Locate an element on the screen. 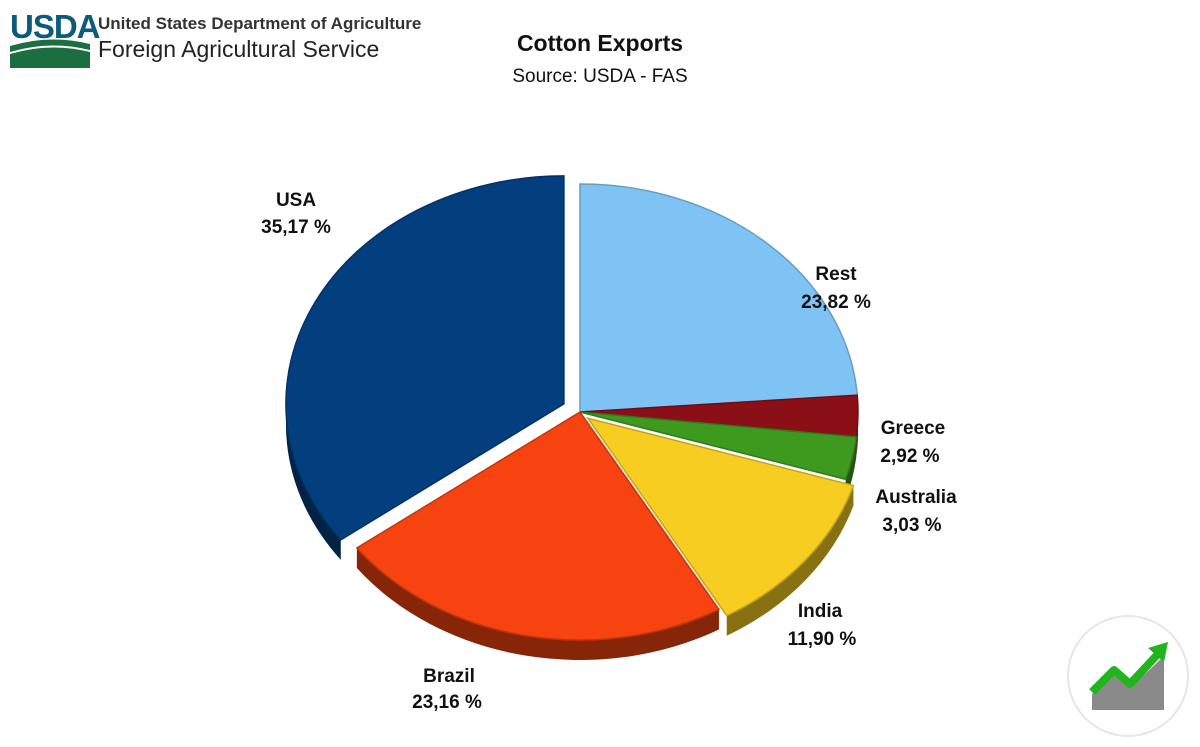  pie-slice-australia is located at coordinates (718, 446).